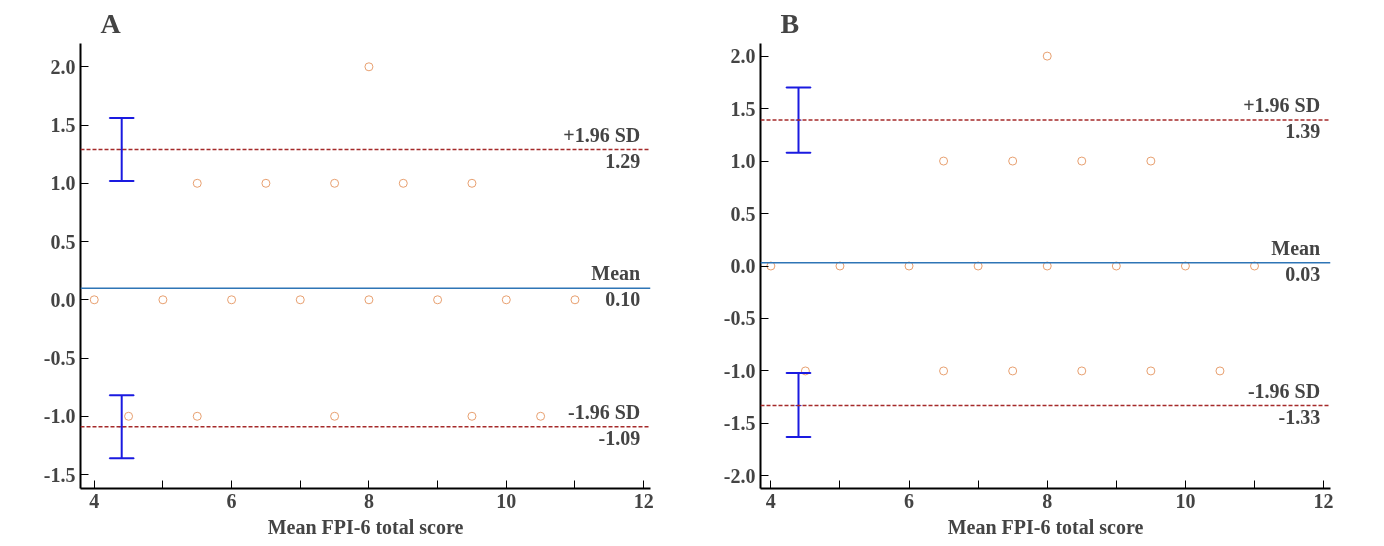  Describe the element at coordinates (1299, 416) in the screenshot. I see `annotation: -1.33` at that location.